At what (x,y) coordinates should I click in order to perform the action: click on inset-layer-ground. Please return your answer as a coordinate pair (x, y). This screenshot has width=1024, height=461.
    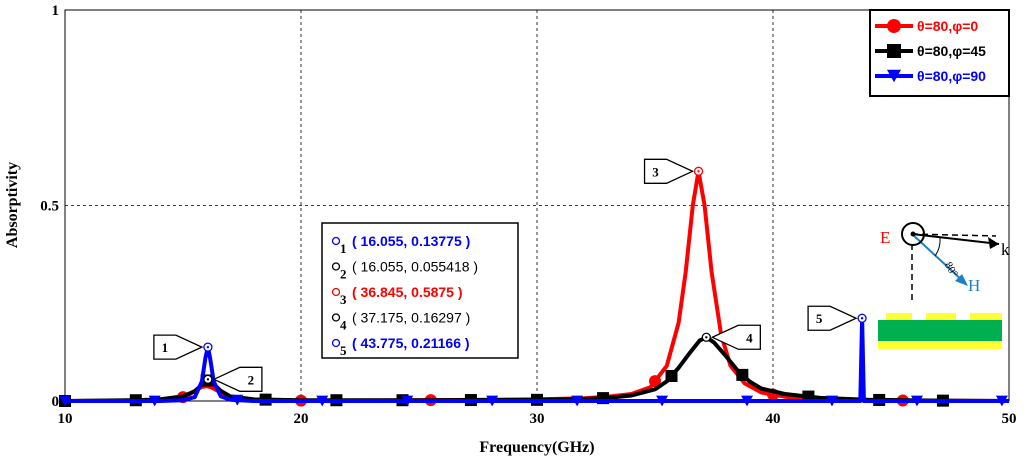
    Looking at the image, I should click on (940, 345).